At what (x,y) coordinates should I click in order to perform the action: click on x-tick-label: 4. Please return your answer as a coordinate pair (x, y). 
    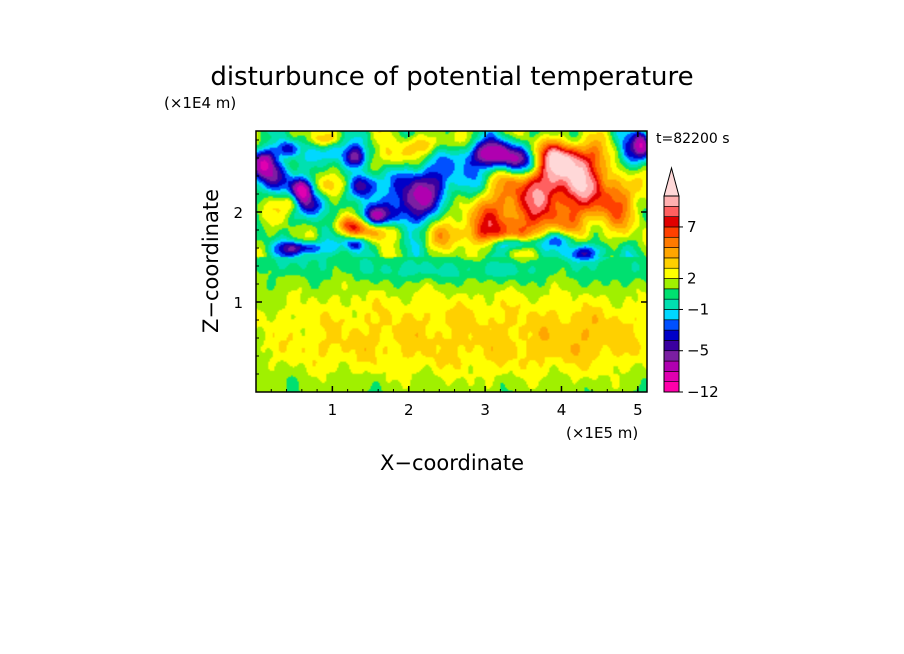
    Looking at the image, I should click on (562, 410).